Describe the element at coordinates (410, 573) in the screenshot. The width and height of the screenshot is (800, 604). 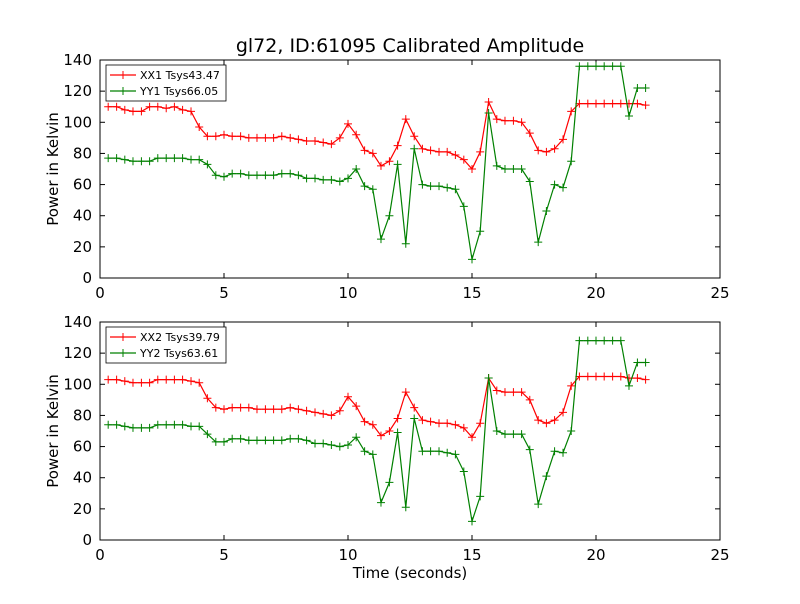
I see `x-axis-label: Time (seconds)` at that location.